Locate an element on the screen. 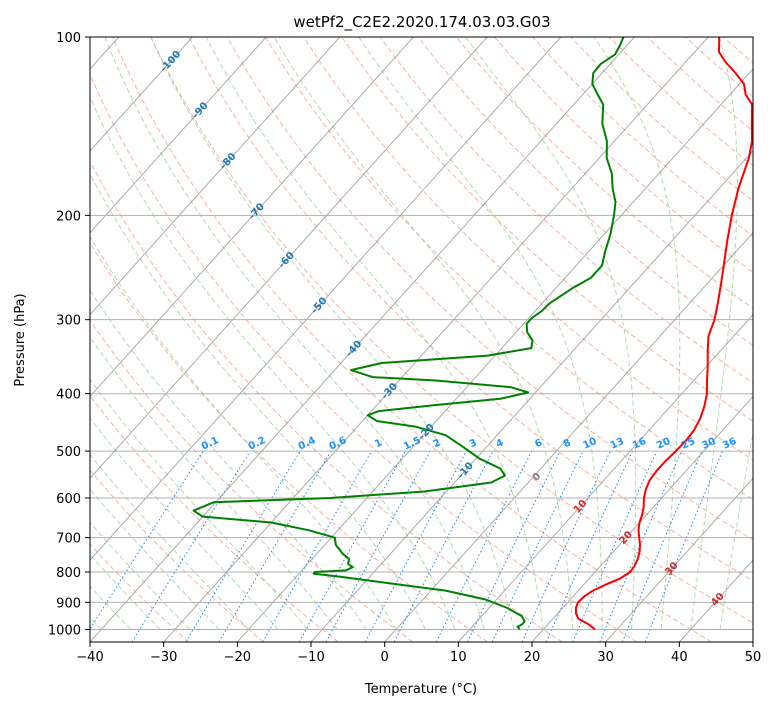 Image resolution: width=775 pixels, height=708 pixels. mixing-ratio-label: 16 is located at coordinates (639, 444).